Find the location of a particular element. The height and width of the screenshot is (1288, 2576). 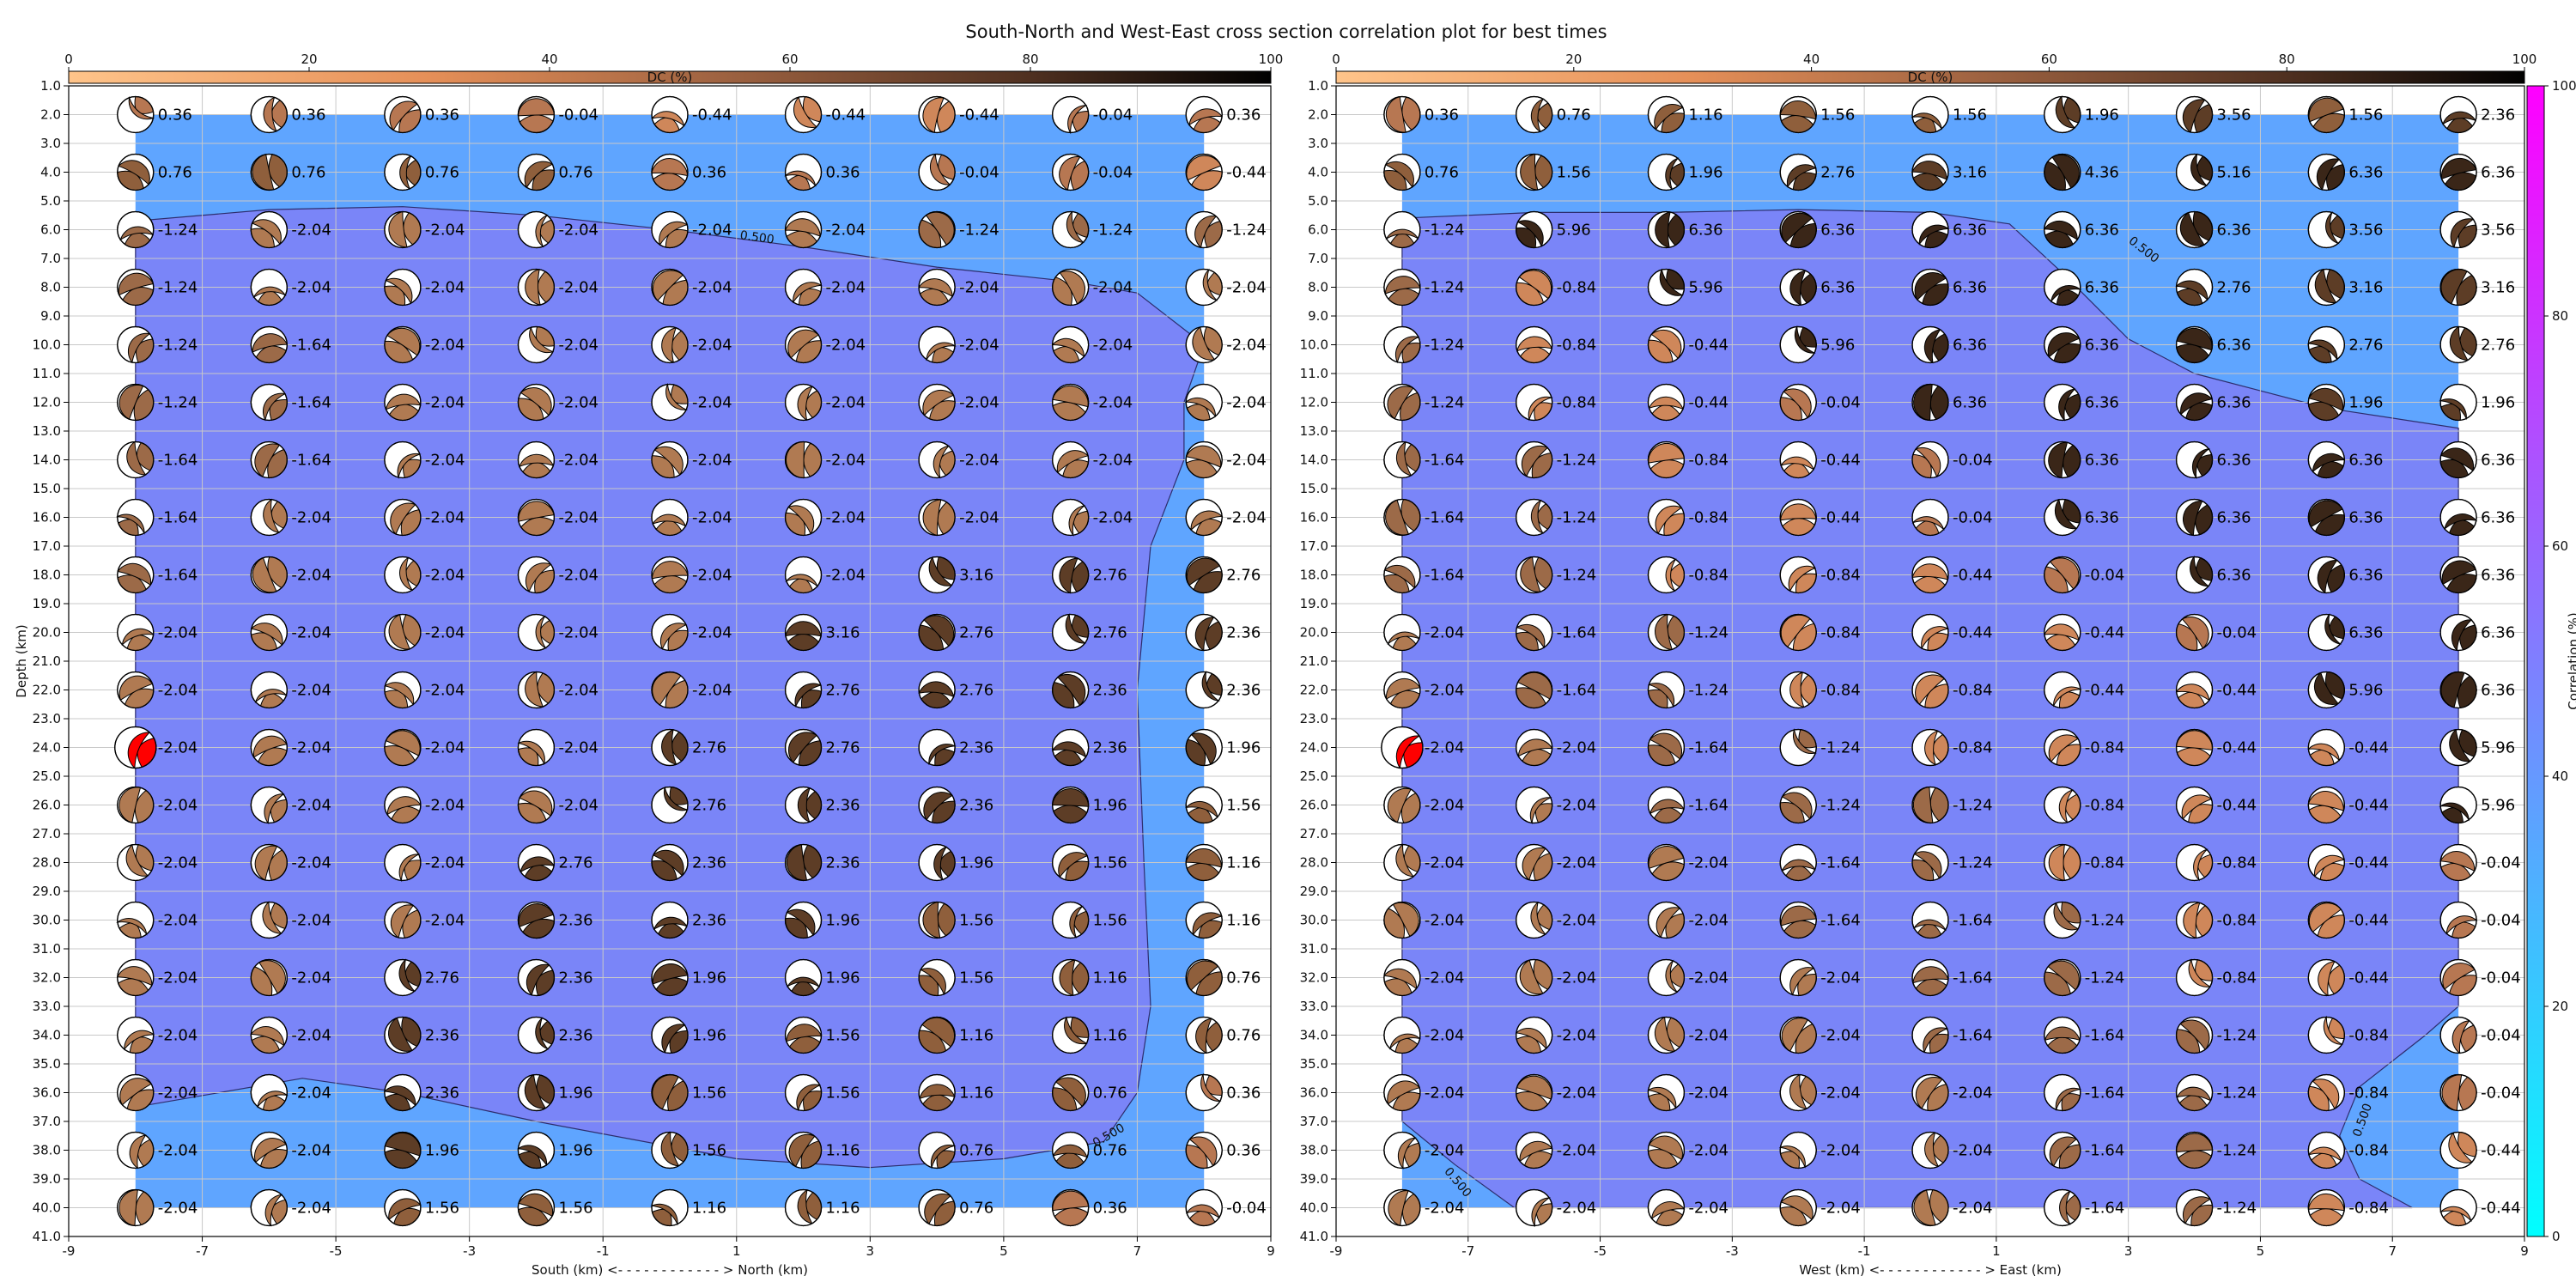

y-tick-label: 7.0 is located at coordinates (50, 258).